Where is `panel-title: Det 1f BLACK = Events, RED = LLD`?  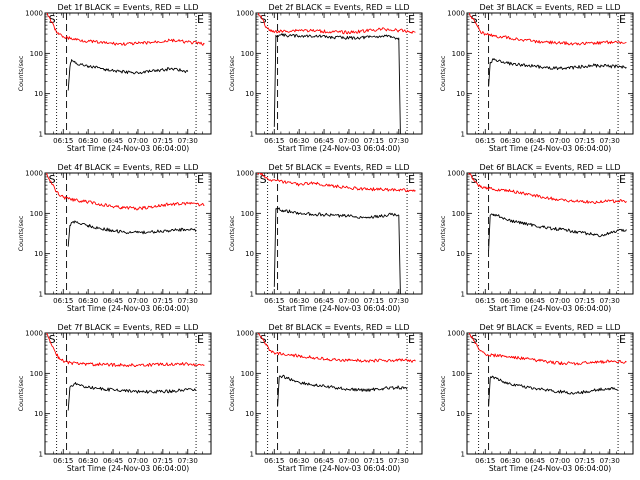
panel-title: Det 1f BLACK = Events, RED = LLD is located at coordinates (127, 7).